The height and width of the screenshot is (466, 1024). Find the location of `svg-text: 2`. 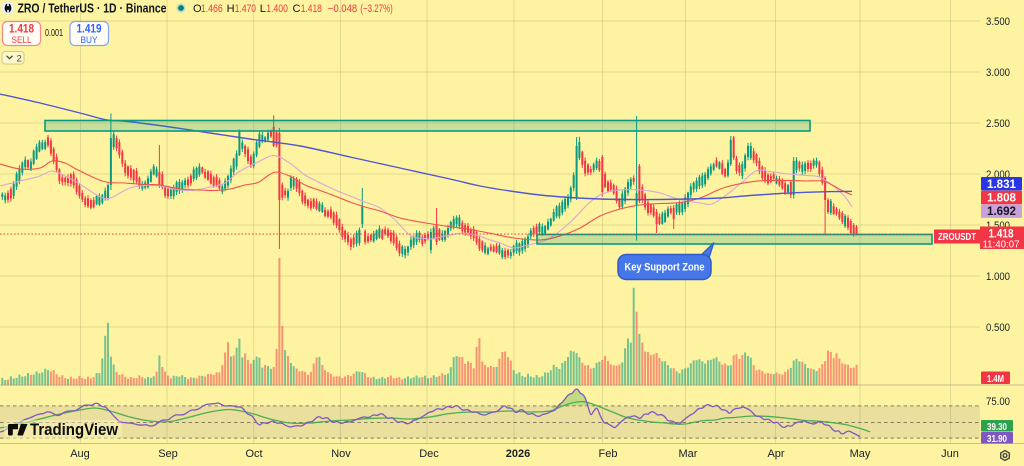

svg-text: 2 is located at coordinates (19, 59).